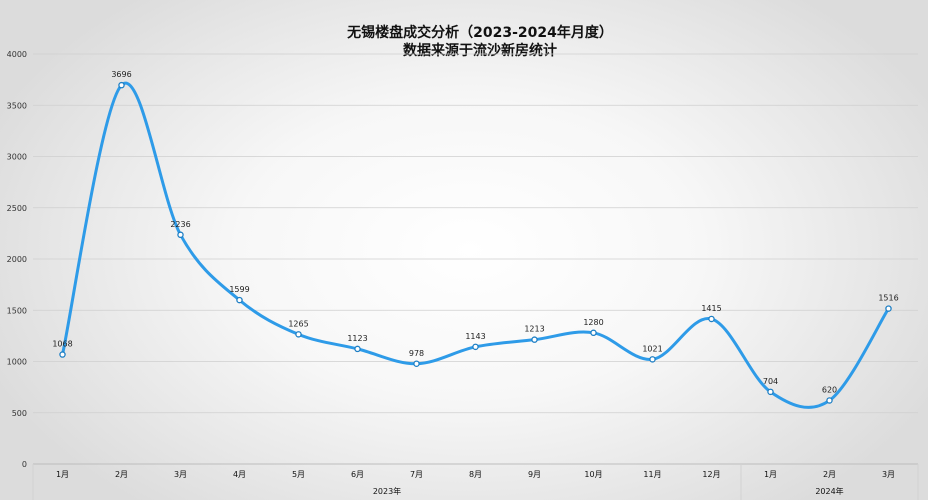 Image resolution: width=928 pixels, height=500 pixels. What do you see at coordinates (711, 308) in the screenshot?
I see `data-label: 1415` at bounding box center [711, 308].